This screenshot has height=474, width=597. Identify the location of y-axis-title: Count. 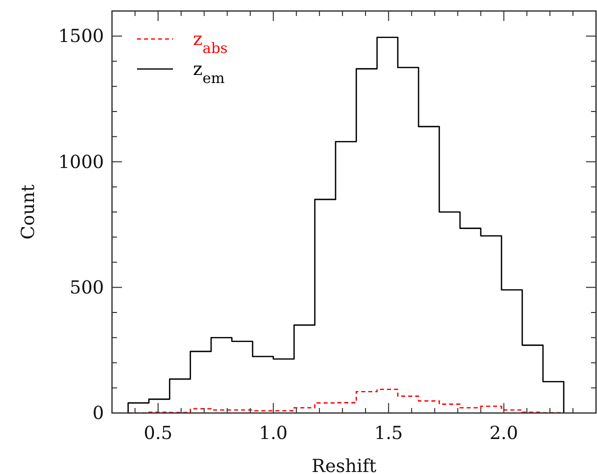
(28, 212).